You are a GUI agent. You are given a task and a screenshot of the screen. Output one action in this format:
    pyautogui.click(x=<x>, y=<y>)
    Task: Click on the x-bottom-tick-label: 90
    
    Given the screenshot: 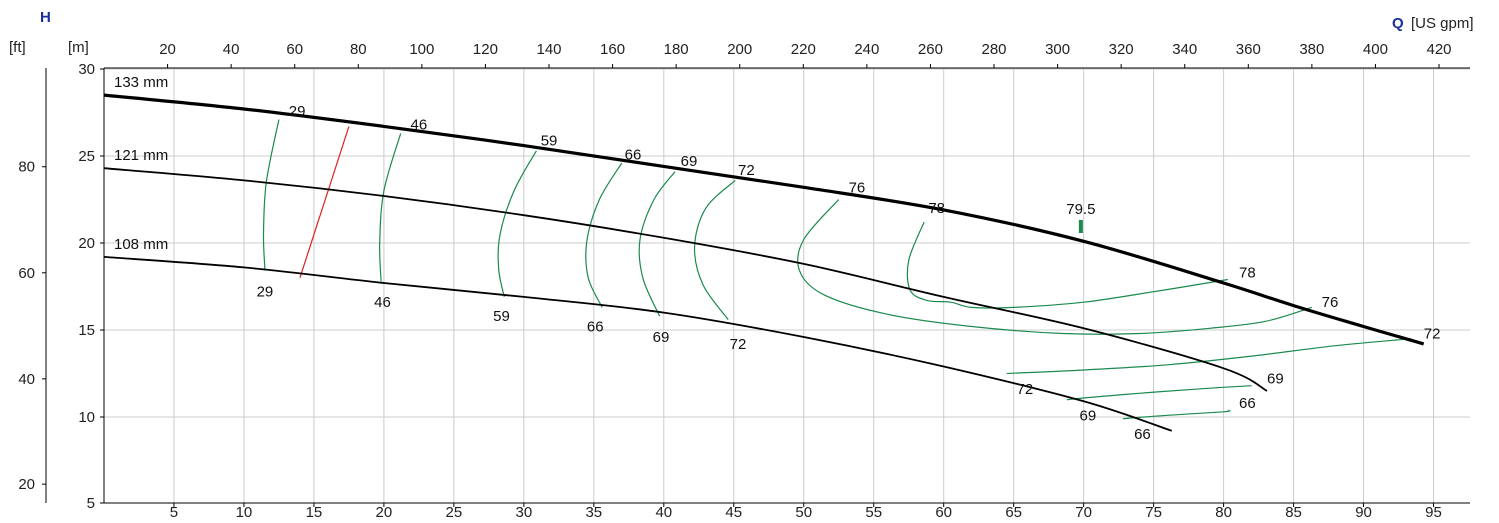 What is the action you would take?
    pyautogui.click(x=1363, y=511)
    